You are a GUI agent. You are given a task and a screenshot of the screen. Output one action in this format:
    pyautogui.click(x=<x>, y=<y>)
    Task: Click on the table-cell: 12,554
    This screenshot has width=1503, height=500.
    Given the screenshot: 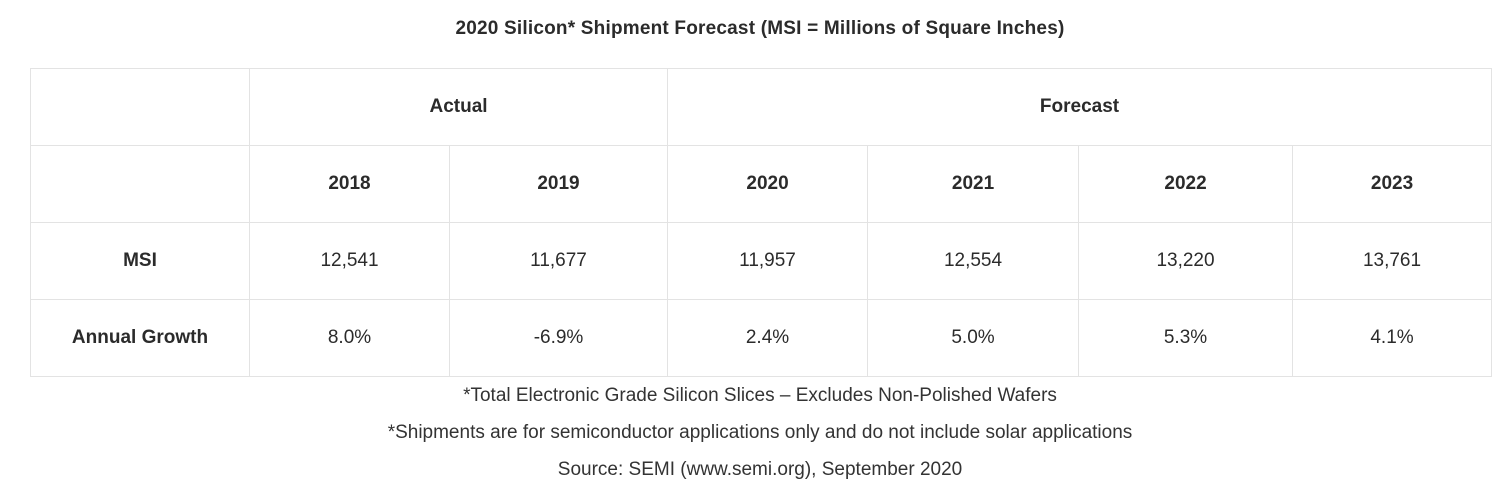 What is the action you would take?
    pyautogui.click(x=973, y=261)
    